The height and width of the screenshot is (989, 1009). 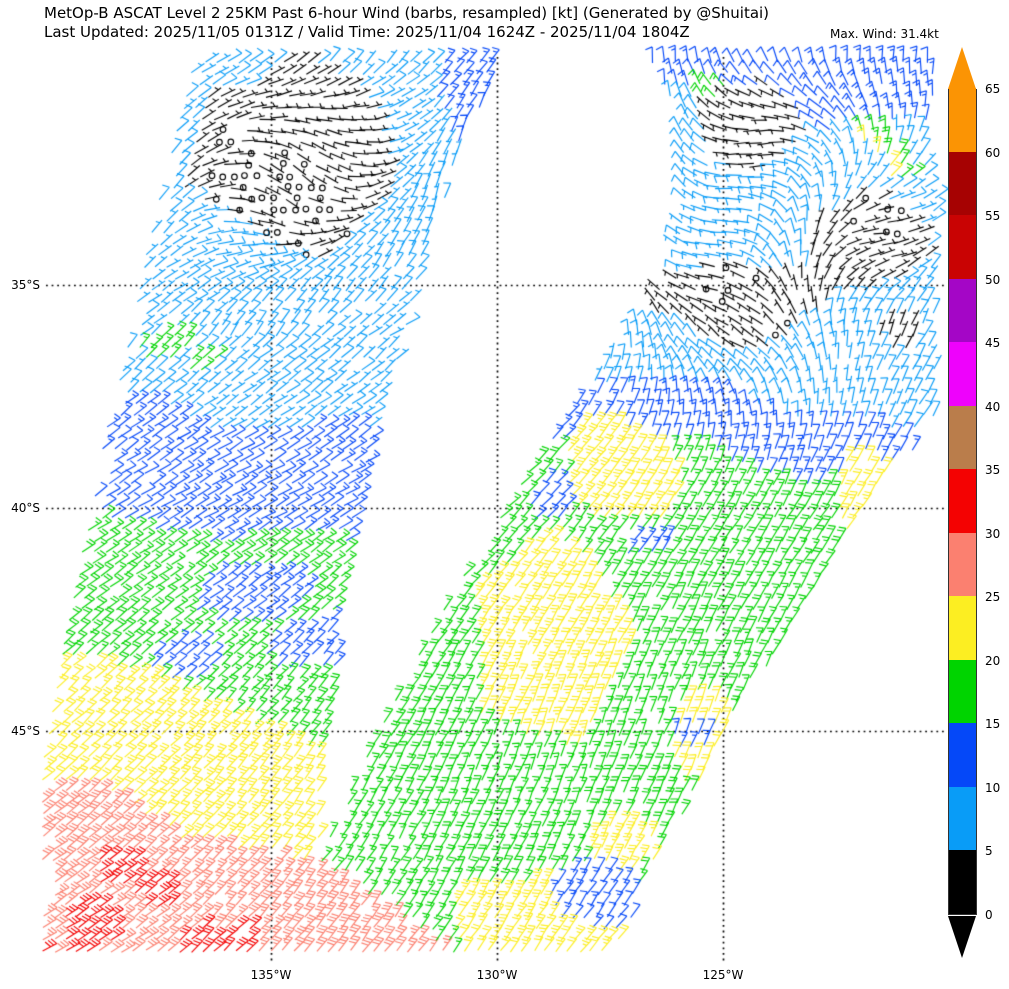 I want to click on colorbar-segments, so click(x=962, y=501).